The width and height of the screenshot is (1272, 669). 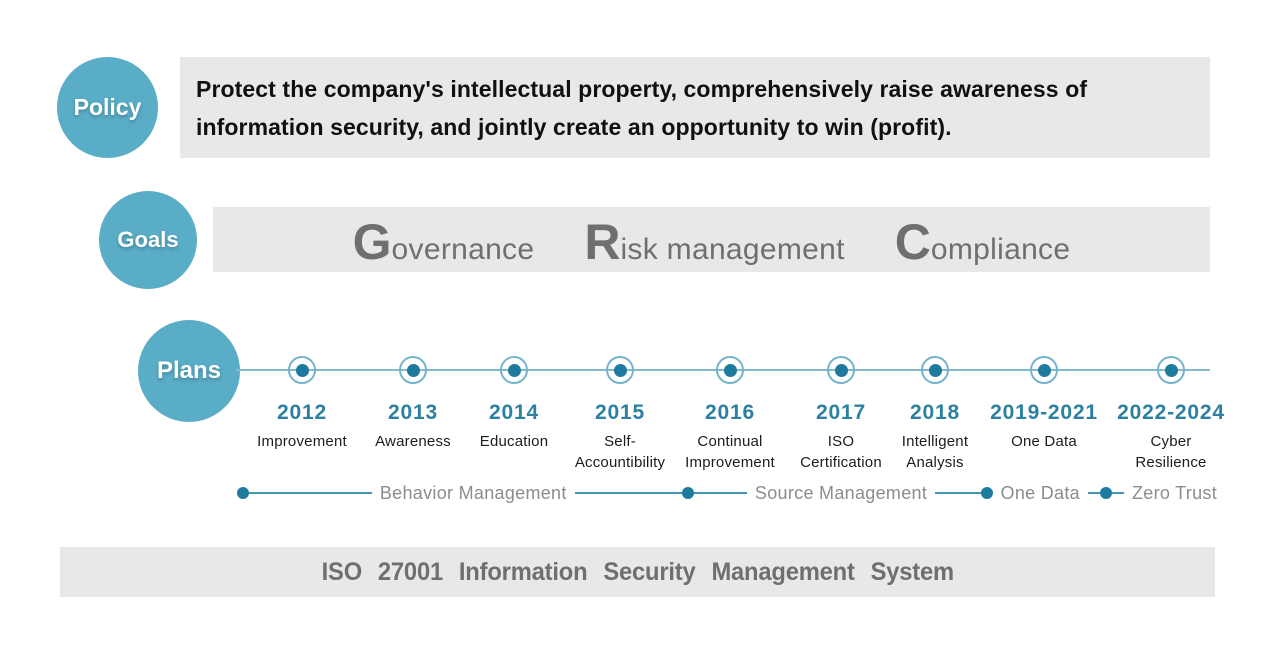 I want to click on milestone-label: Education, so click(x=514, y=441).